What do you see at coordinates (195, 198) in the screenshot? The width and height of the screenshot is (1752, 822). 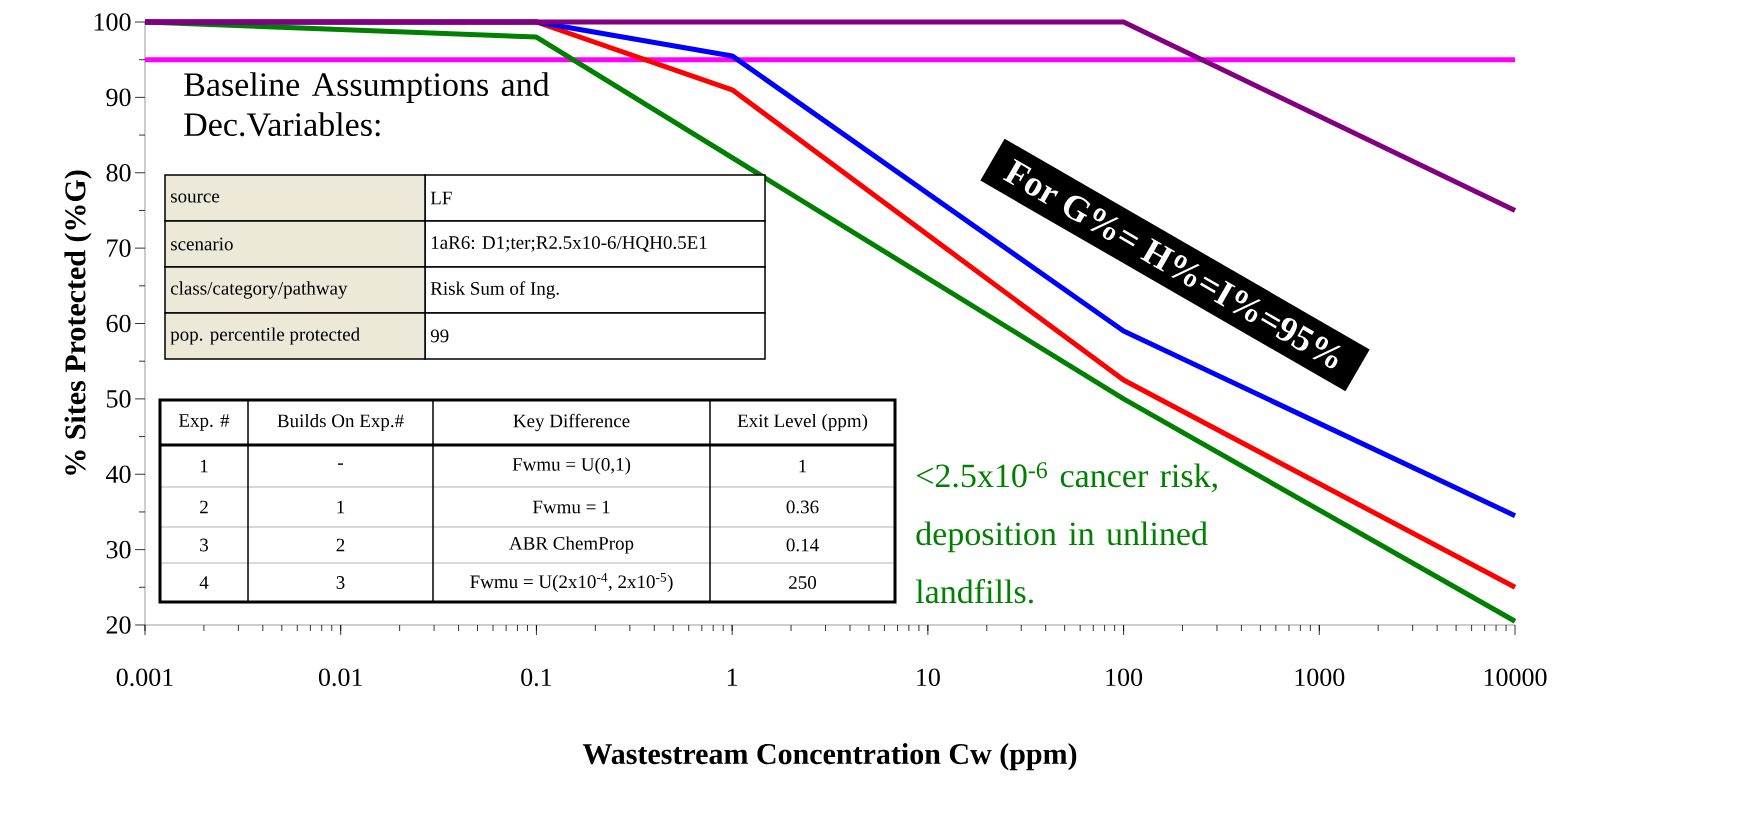 I see `annotation: source` at bounding box center [195, 198].